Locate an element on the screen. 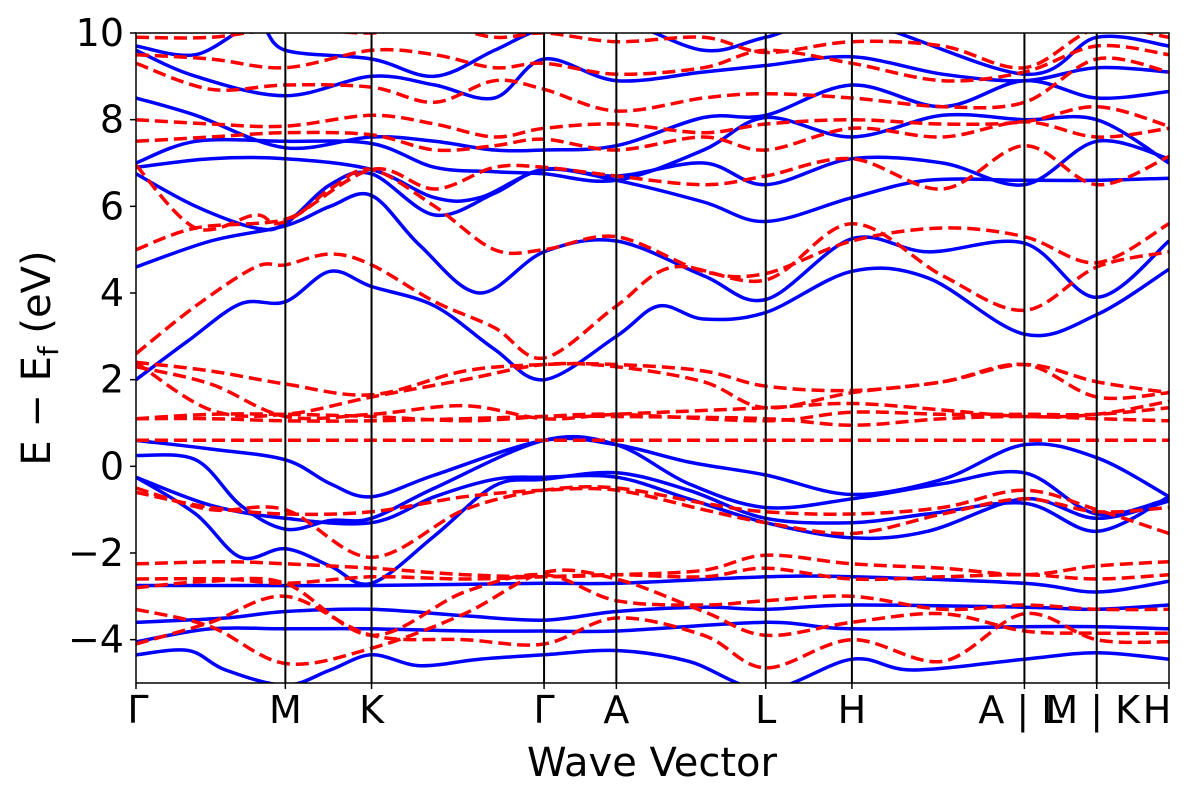  x-tick-label: K is located at coordinates (372, 710).